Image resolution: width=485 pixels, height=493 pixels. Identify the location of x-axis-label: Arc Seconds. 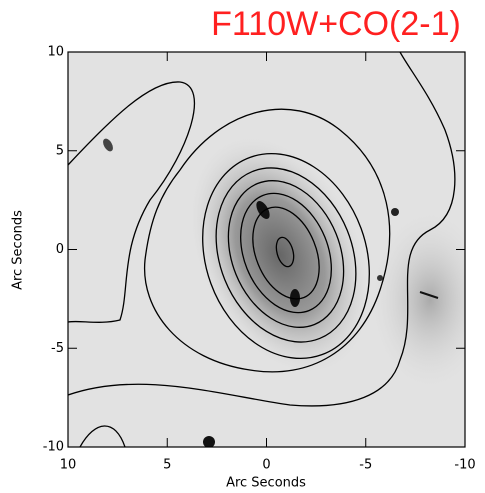
(266, 483).